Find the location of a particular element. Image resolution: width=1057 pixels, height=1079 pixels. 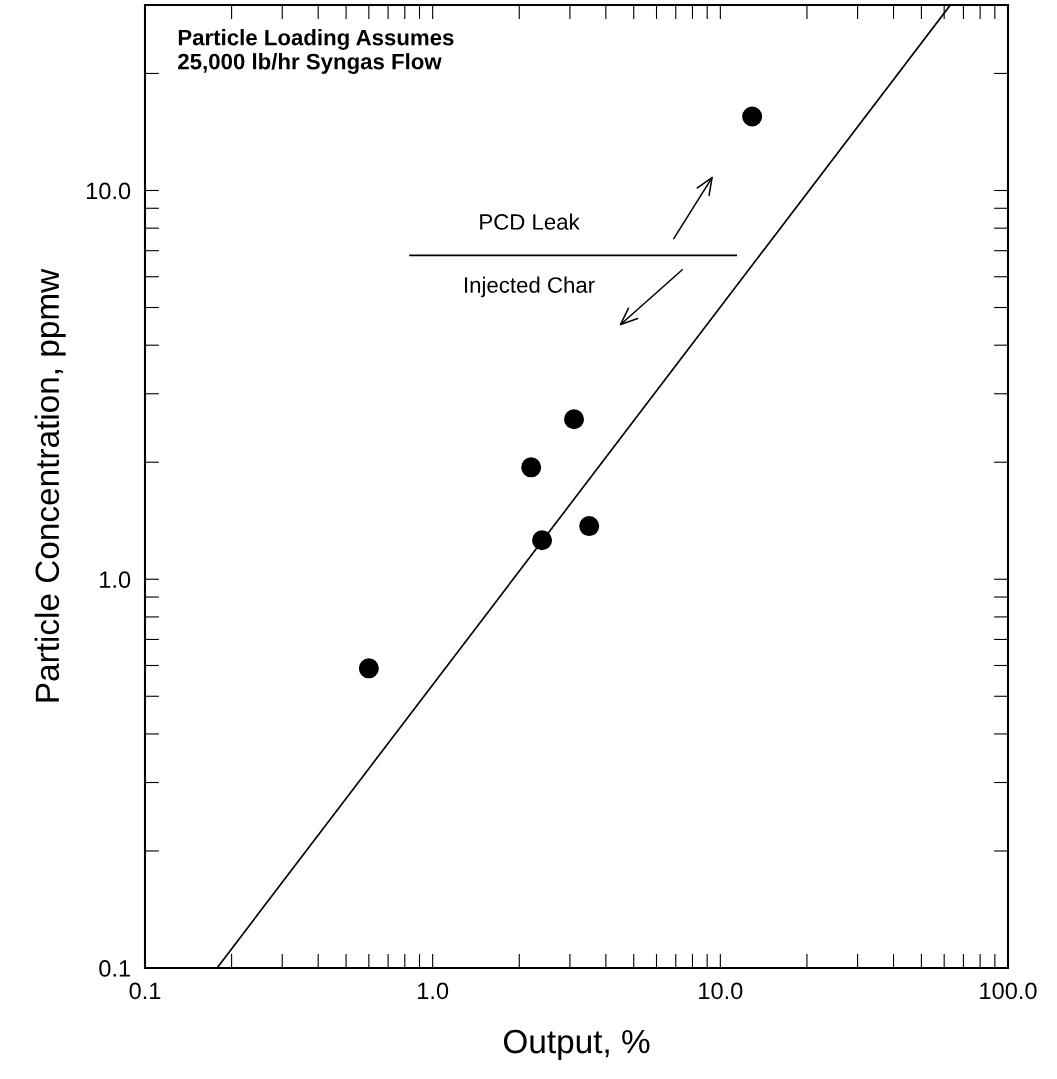

y-axis-title: Particle Concentration, ppmw is located at coordinates (50, 485).